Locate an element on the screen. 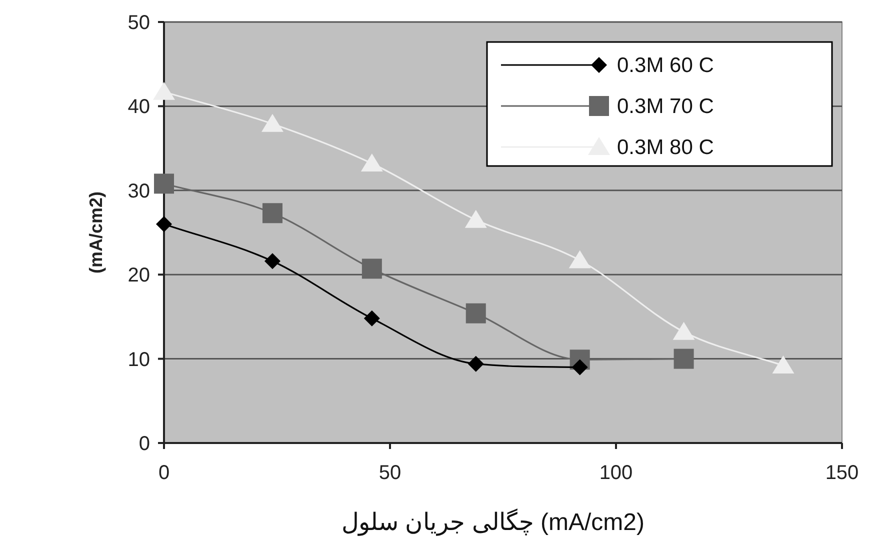  y-tick-label: 0 is located at coordinates (144, 444).